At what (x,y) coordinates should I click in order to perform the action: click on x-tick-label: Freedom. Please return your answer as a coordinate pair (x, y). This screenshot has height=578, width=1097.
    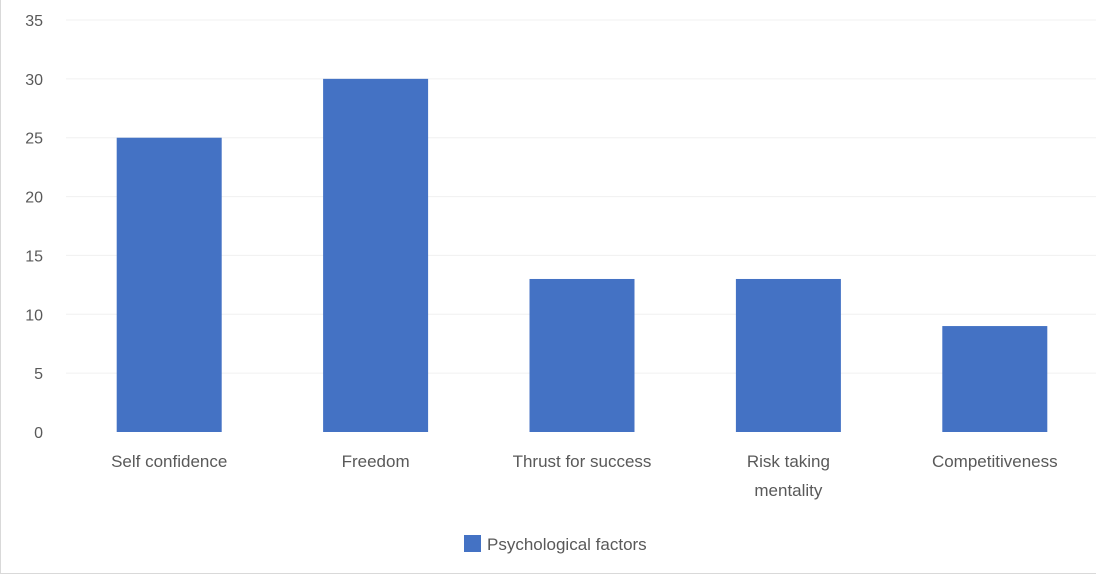
    Looking at the image, I should click on (376, 461).